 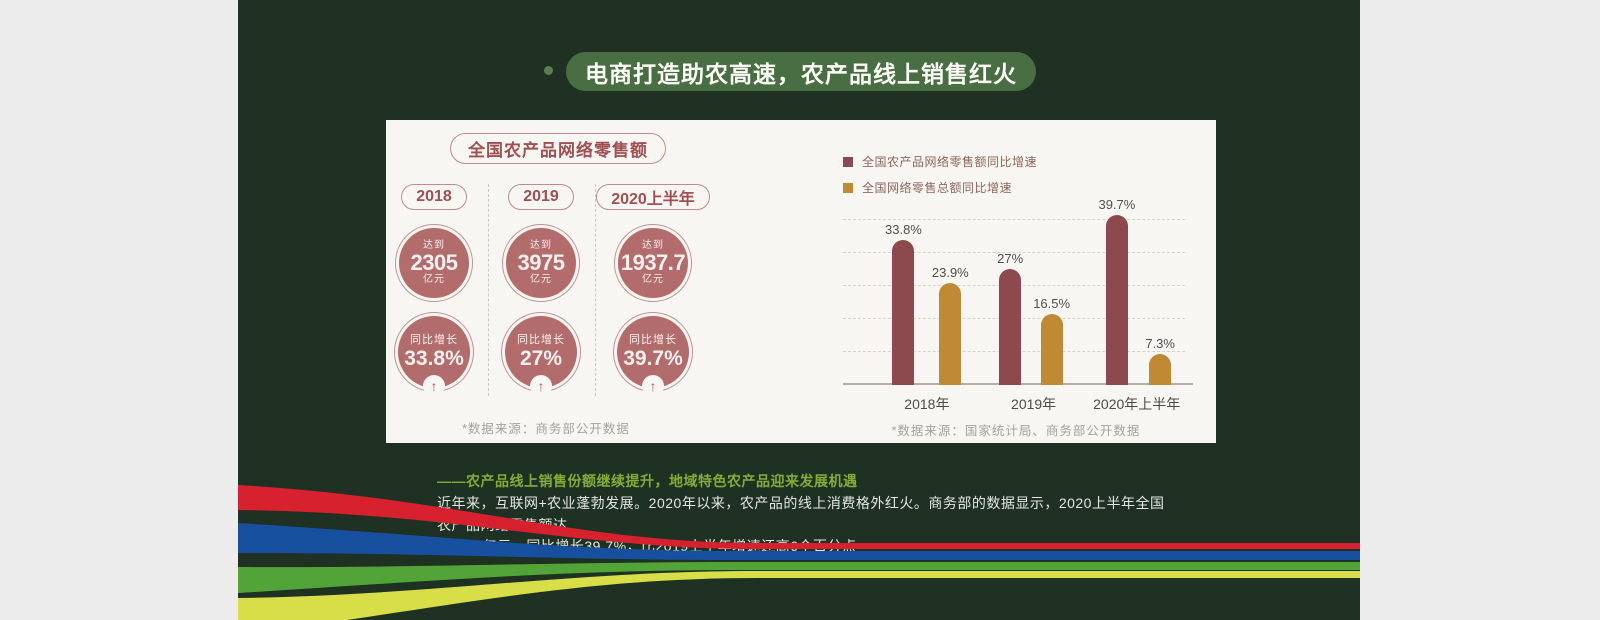 What do you see at coordinates (541, 358) in the screenshot?
I see `growth-number: 27%` at bounding box center [541, 358].